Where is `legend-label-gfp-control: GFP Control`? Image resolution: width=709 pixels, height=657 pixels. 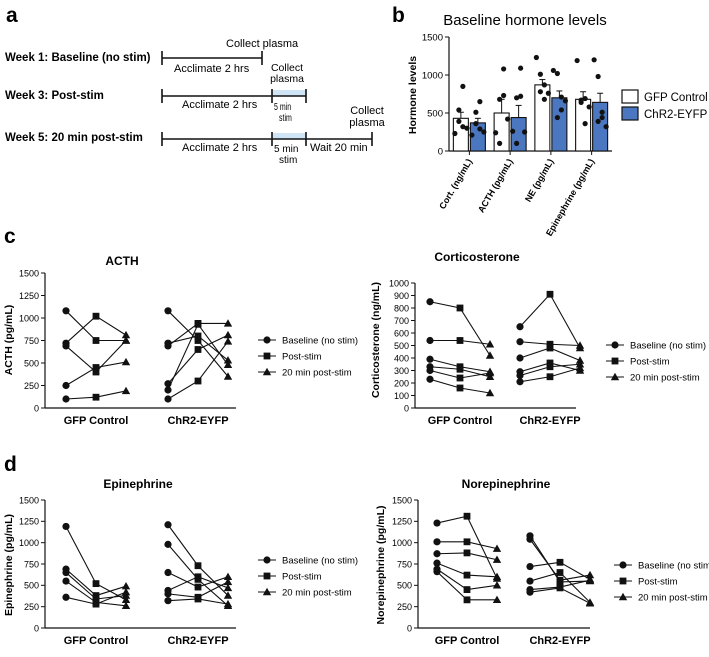 legend-label-gfp-control: GFP Control is located at coordinates (676, 98).